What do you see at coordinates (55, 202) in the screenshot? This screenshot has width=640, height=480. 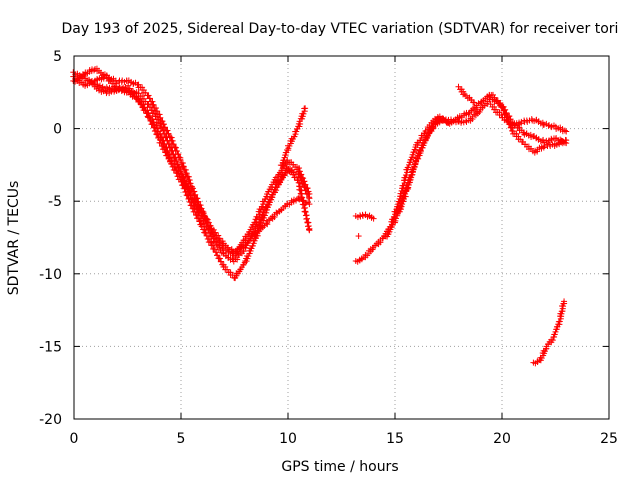 I see `y-tick-label: -5` at bounding box center [55, 202].